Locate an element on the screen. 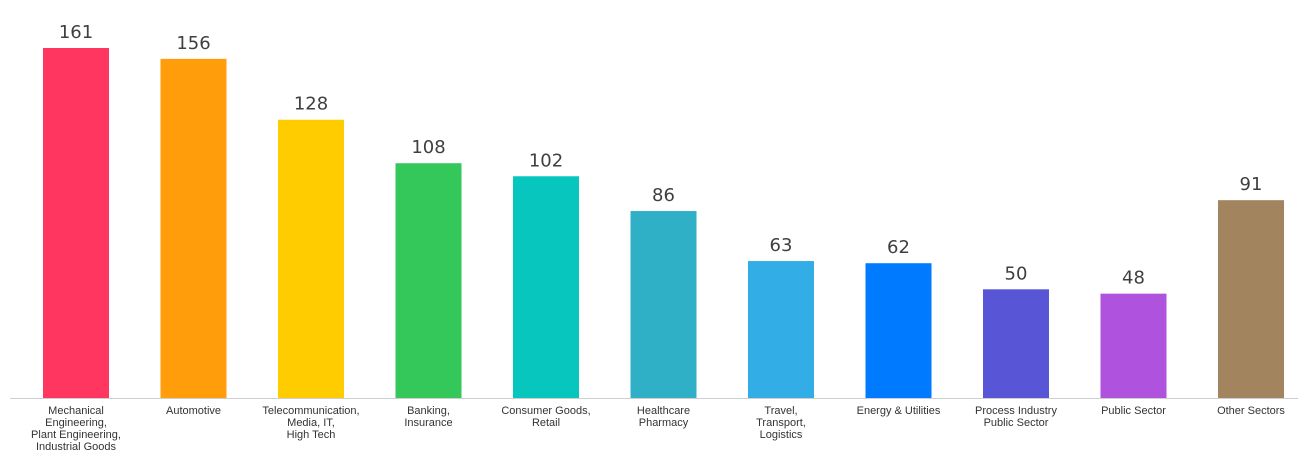  category-label-9: Process Industry Public Sector is located at coordinates (1016, 417).